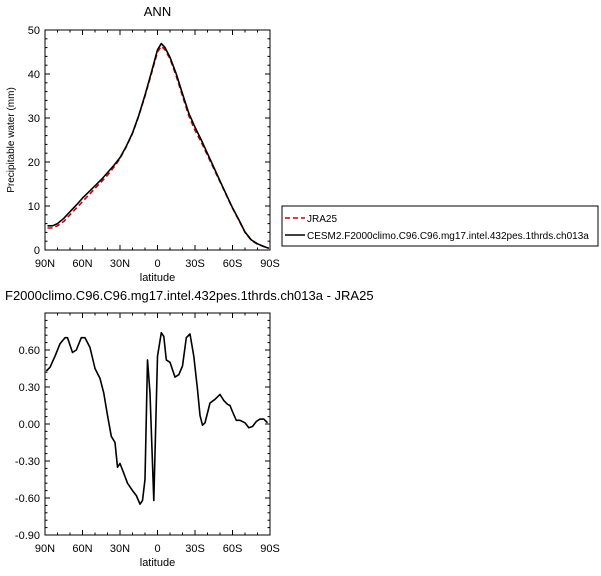  What do you see at coordinates (29, 388) in the screenshot?
I see `y-tick-label: 0.30` at bounding box center [29, 388].